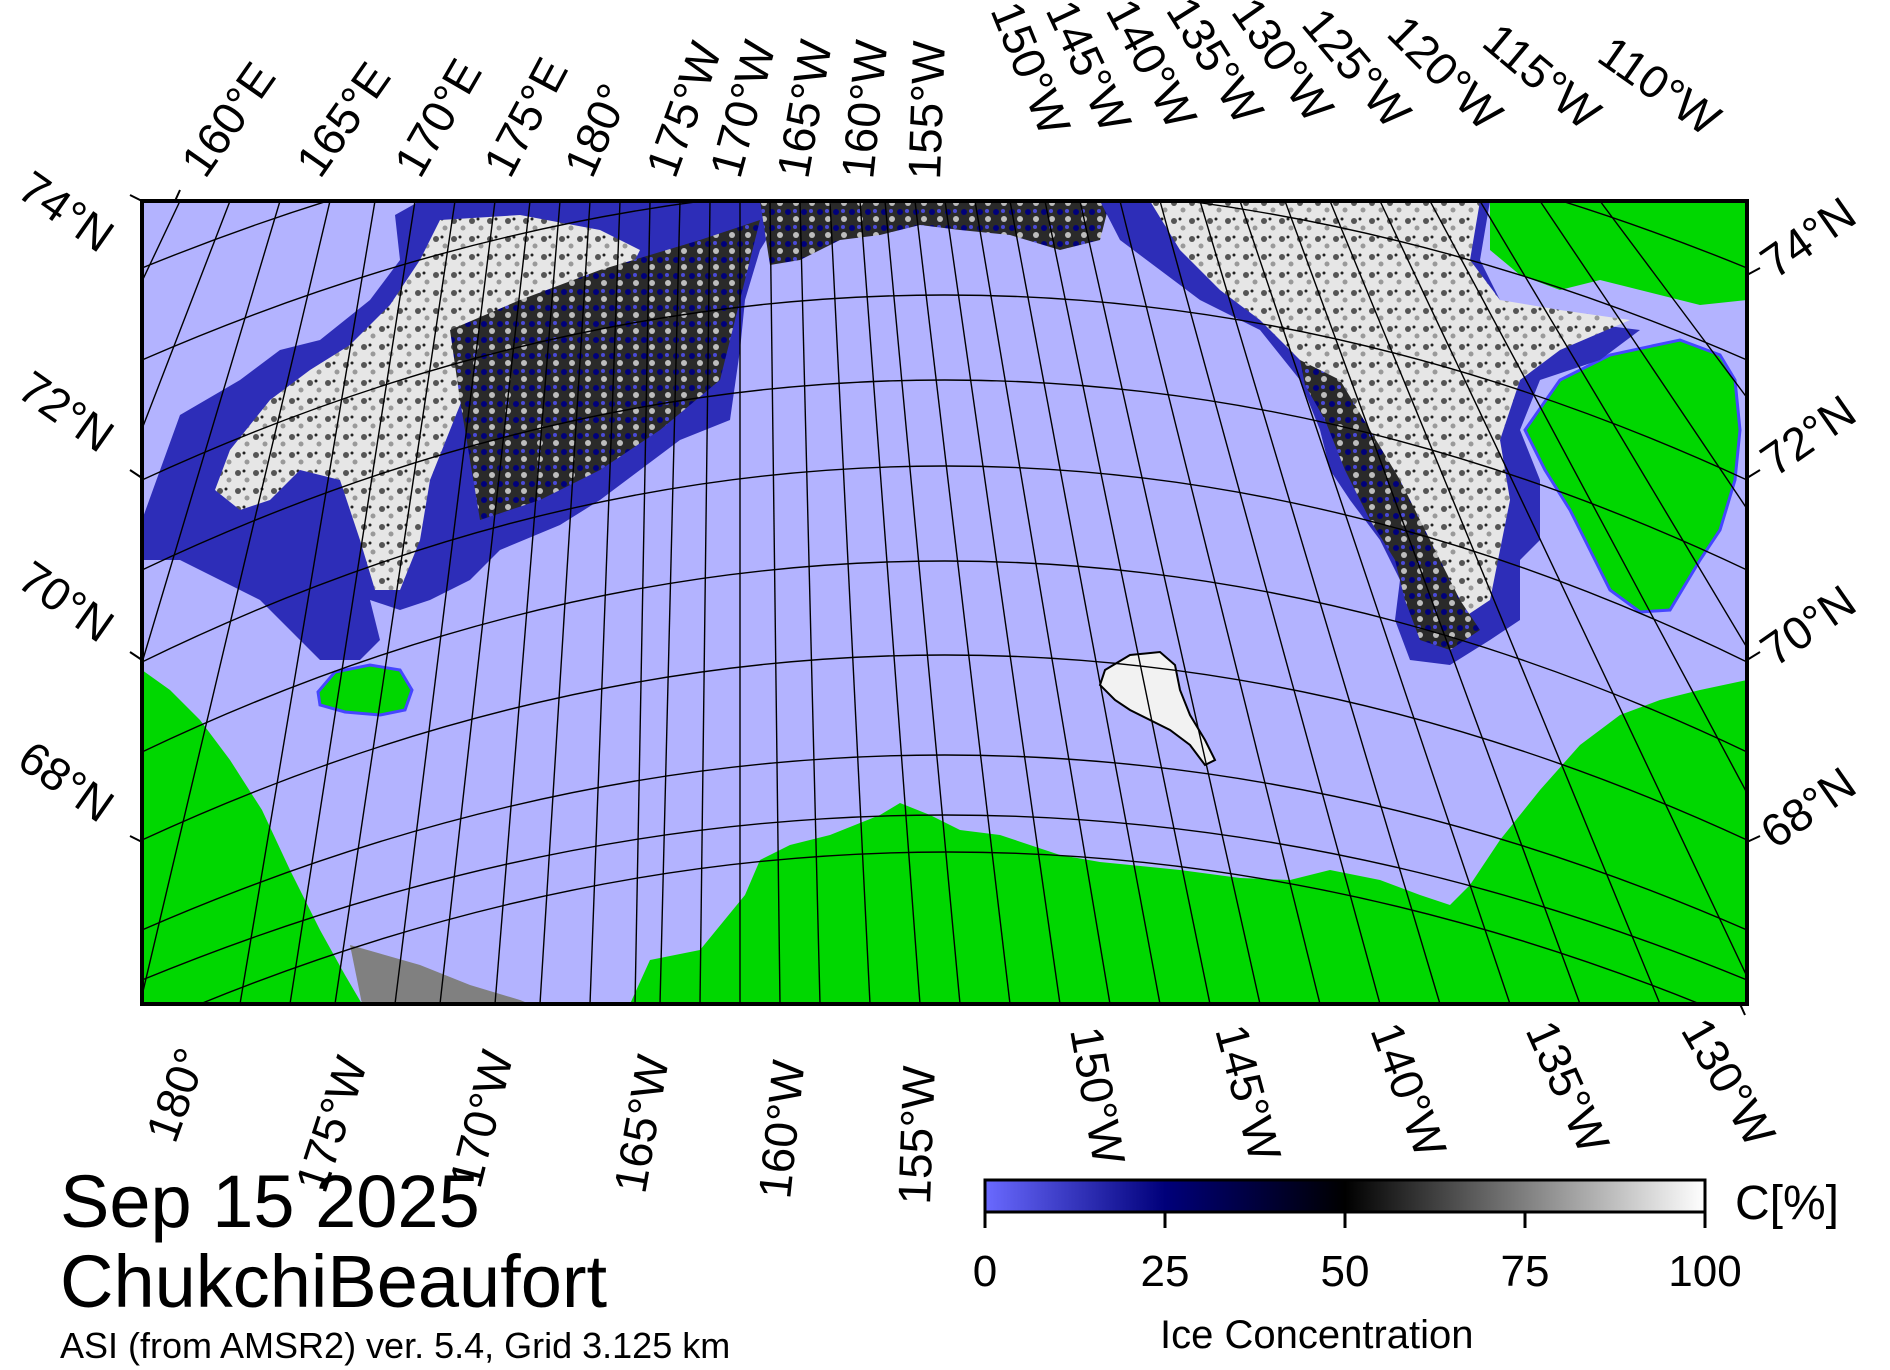 This screenshot has height=1370, width=1890. I want to click on land-chukotka, so click(252, 837).